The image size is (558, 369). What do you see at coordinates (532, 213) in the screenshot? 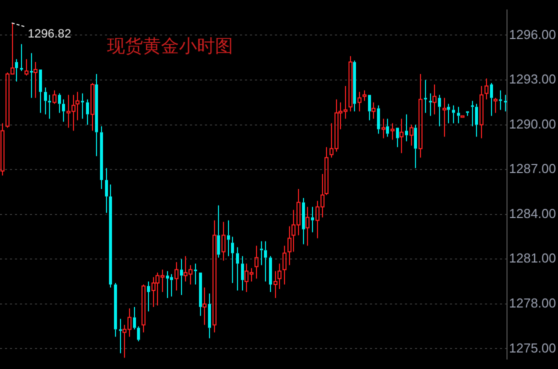
I see `y-tick-label: 1284.00` at bounding box center [532, 213].